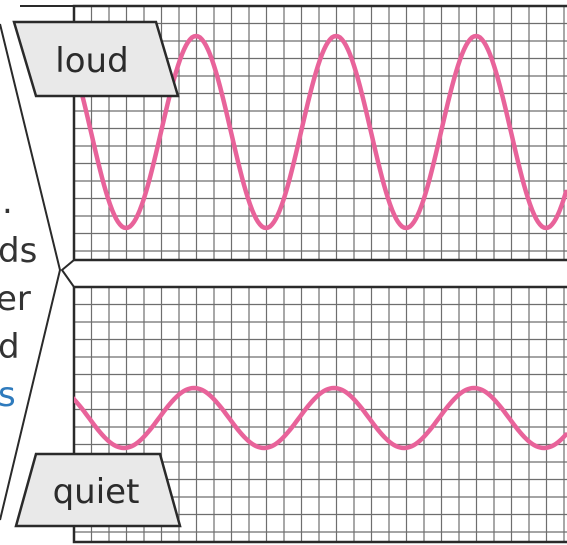 The image size is (567, 545). What do you see at coordinates (91, 61) in the screenshot?
I see `loud-label-text: loud` at bounding box center [91, 61].